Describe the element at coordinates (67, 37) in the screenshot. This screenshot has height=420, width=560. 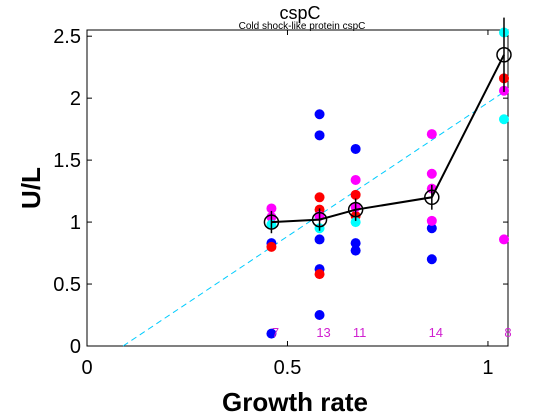
I see `y-tick-label: 2.5` at that location.